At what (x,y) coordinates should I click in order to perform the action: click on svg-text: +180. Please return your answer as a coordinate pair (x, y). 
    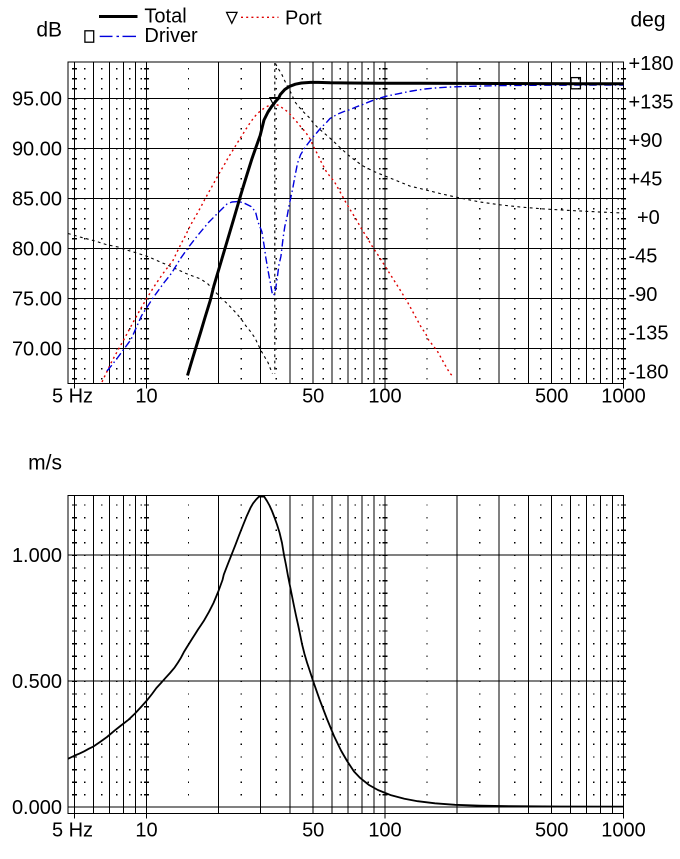
    Looking at the image, I should click on (651, 64).